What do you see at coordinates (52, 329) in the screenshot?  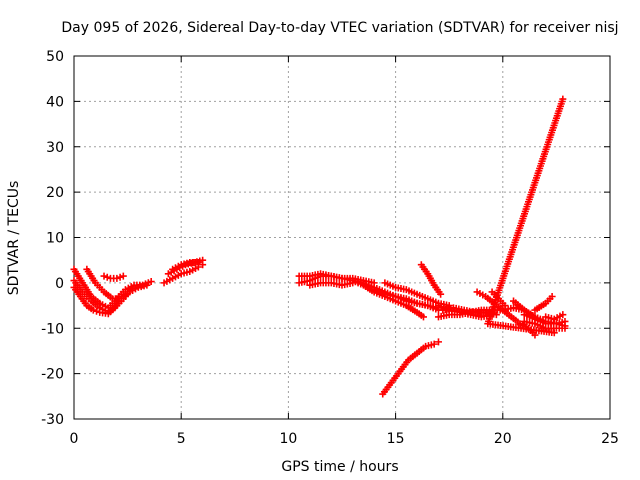 I see `y-tick-label: -10` at bounding box center [52, 329].